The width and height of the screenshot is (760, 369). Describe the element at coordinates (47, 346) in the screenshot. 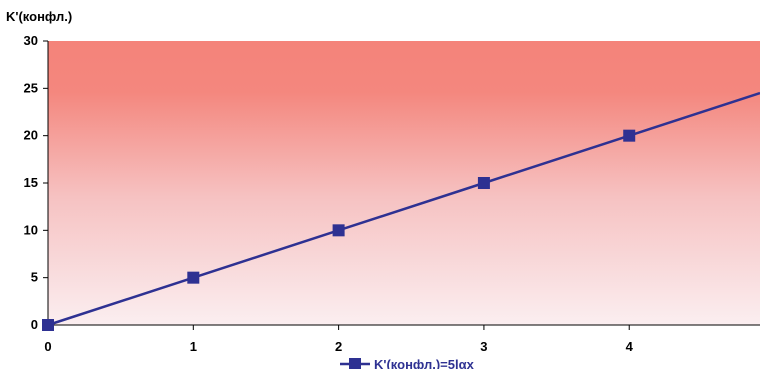

I see `x-tick-label: 0` at that location.